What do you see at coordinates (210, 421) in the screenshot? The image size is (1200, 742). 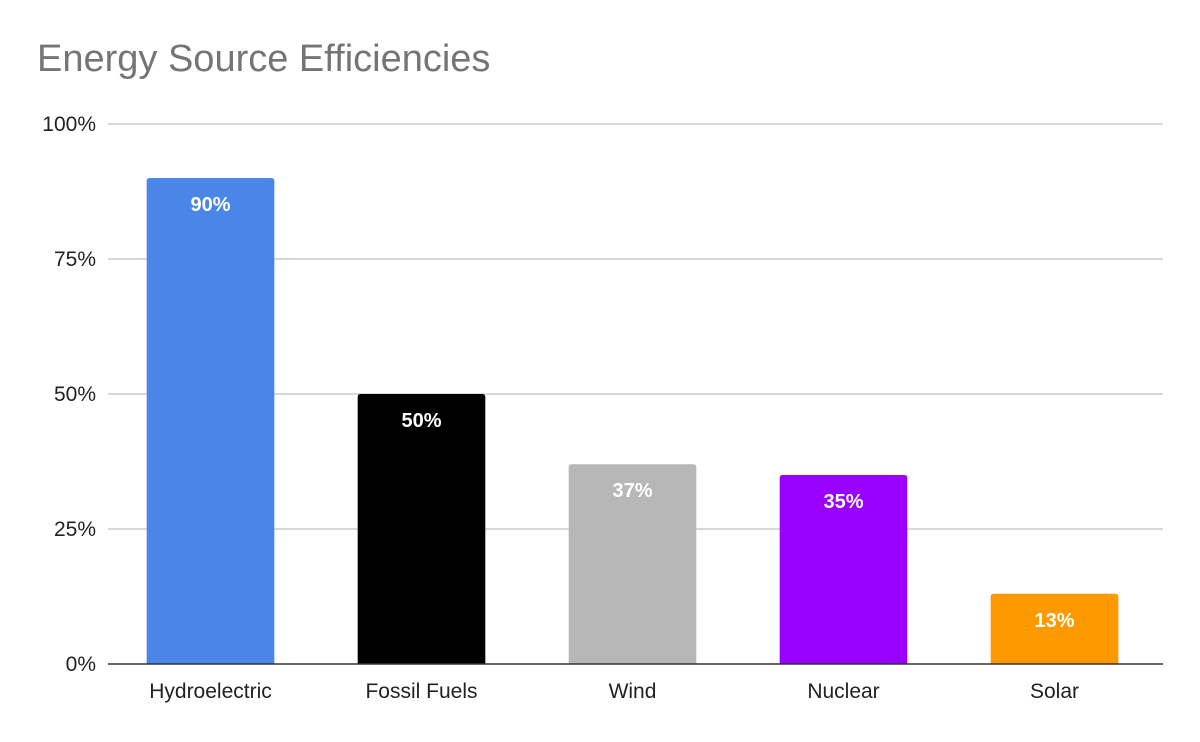 I see `bar-hydroelectric` at bounding box center [210, 421].